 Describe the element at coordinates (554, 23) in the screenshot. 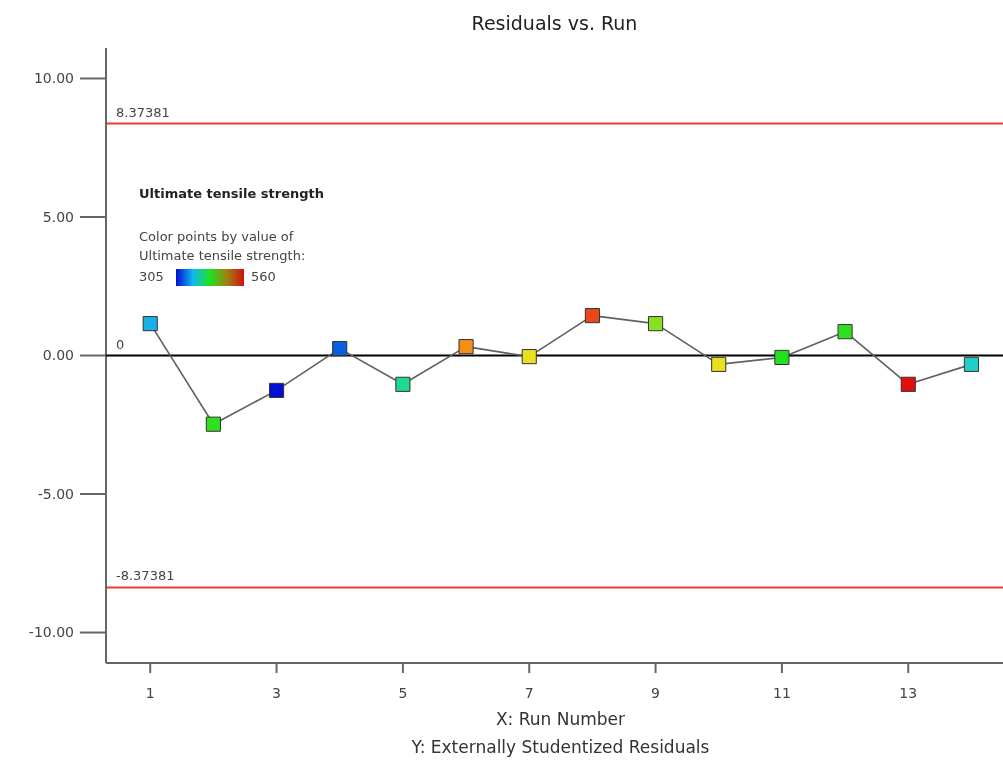

I see `chart-title: Residuals vs. Run` at that location.